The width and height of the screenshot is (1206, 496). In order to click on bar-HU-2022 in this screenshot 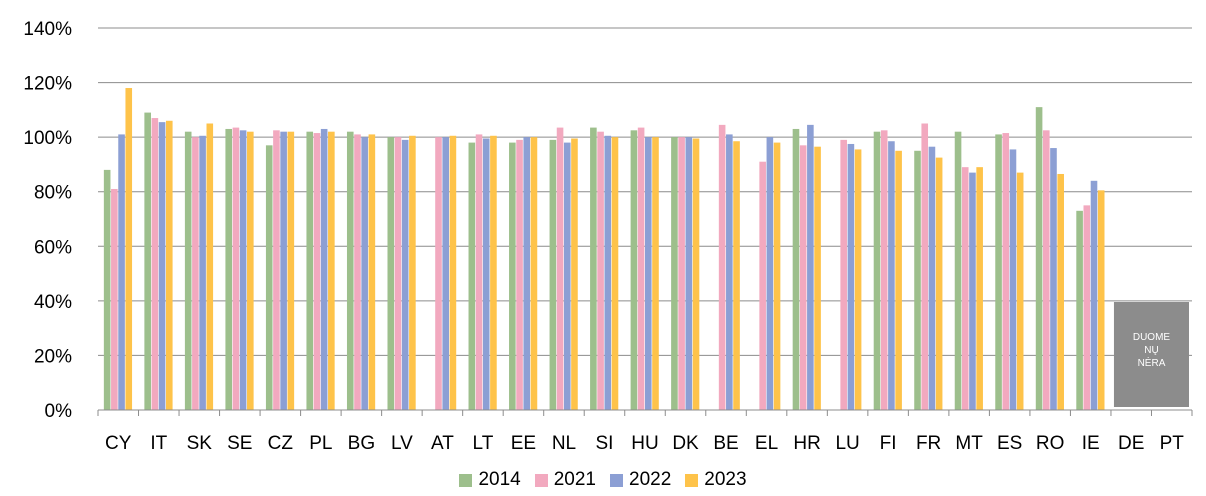, I will do `click(648, 273)`.